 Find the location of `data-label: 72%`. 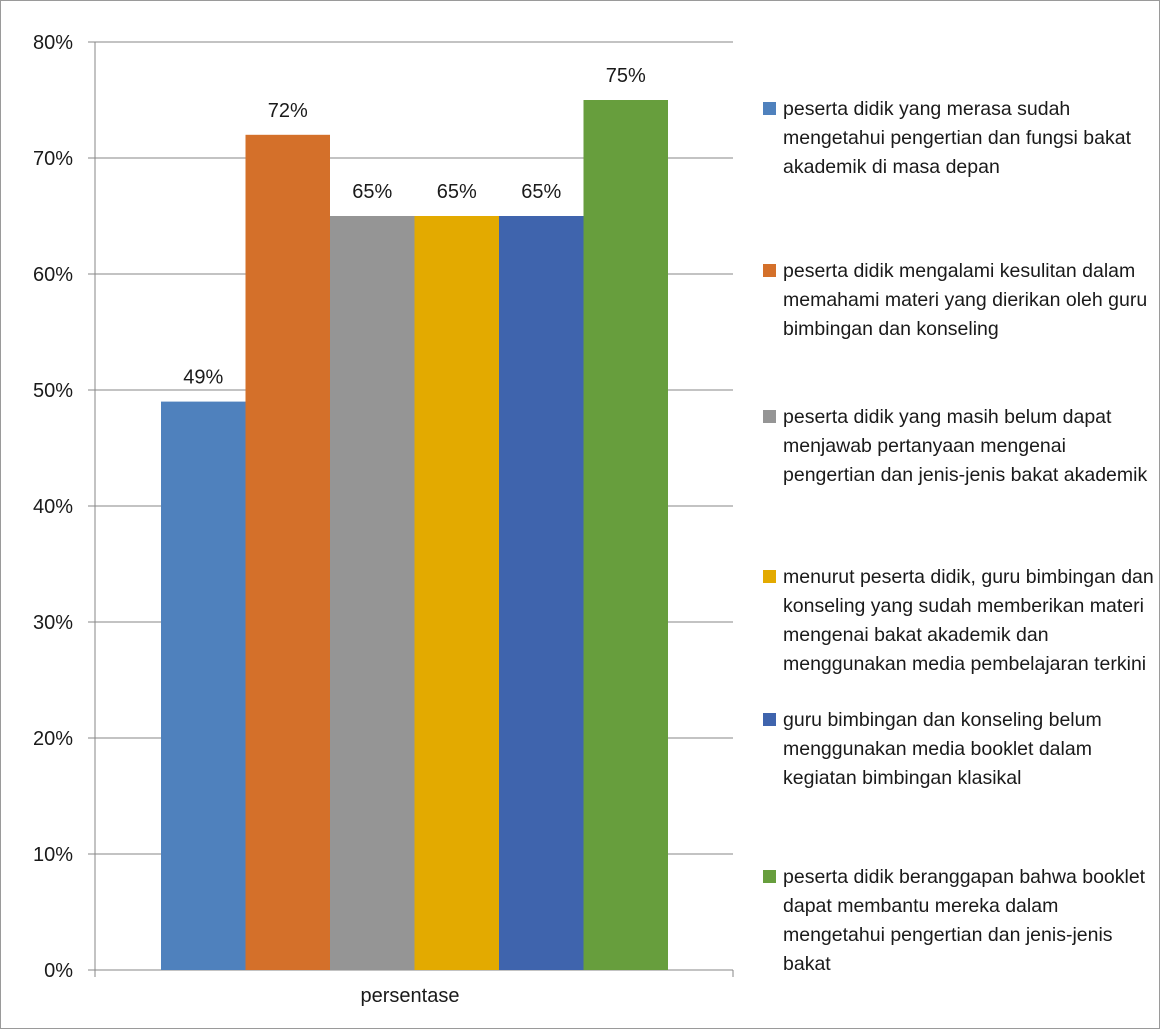

data-label: 72% is located at coordinates (288, 111).